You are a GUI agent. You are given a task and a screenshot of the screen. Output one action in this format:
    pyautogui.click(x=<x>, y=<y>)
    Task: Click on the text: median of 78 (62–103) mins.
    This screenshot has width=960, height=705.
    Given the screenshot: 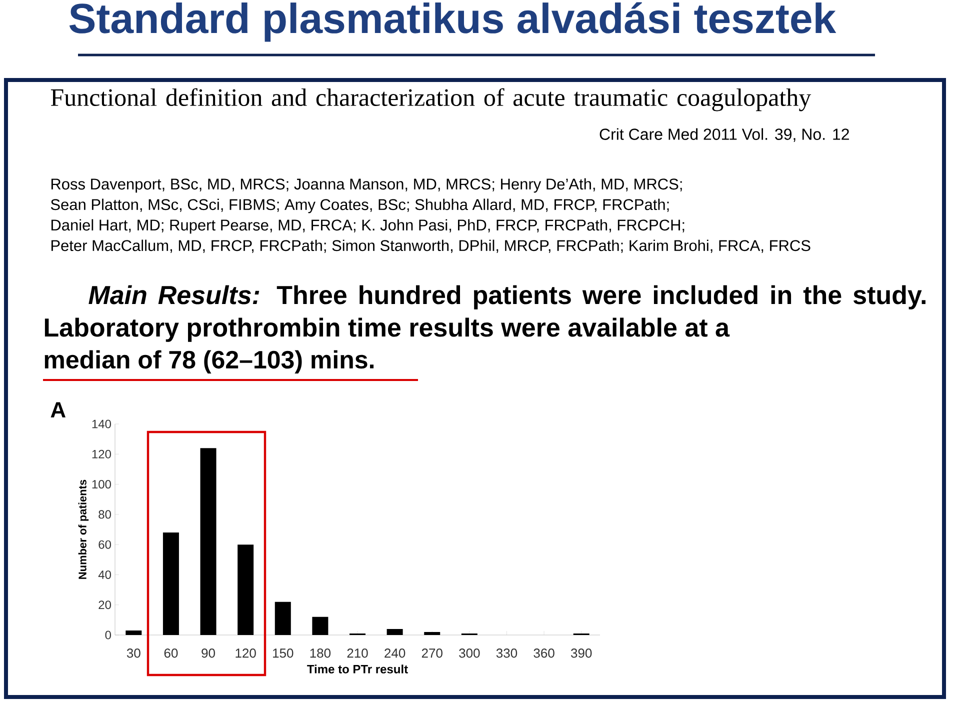 What is the action you would take?
    pyautogui.click(x=209, y=362)
    